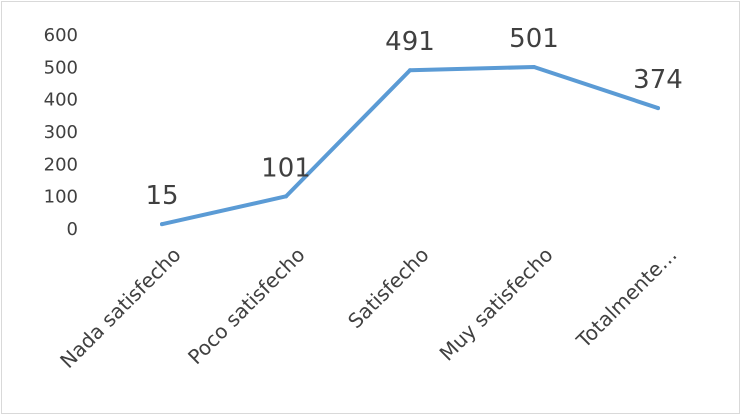  I want to click on data-label: 101, so click(286, 168).